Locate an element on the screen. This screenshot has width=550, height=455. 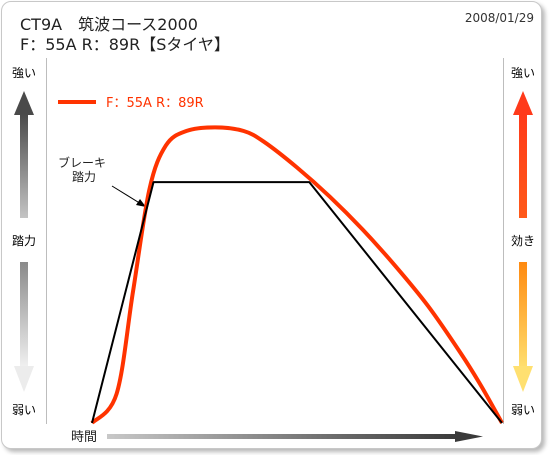
legend-label: F：55A R：89R is located at coordinates (155, 103).